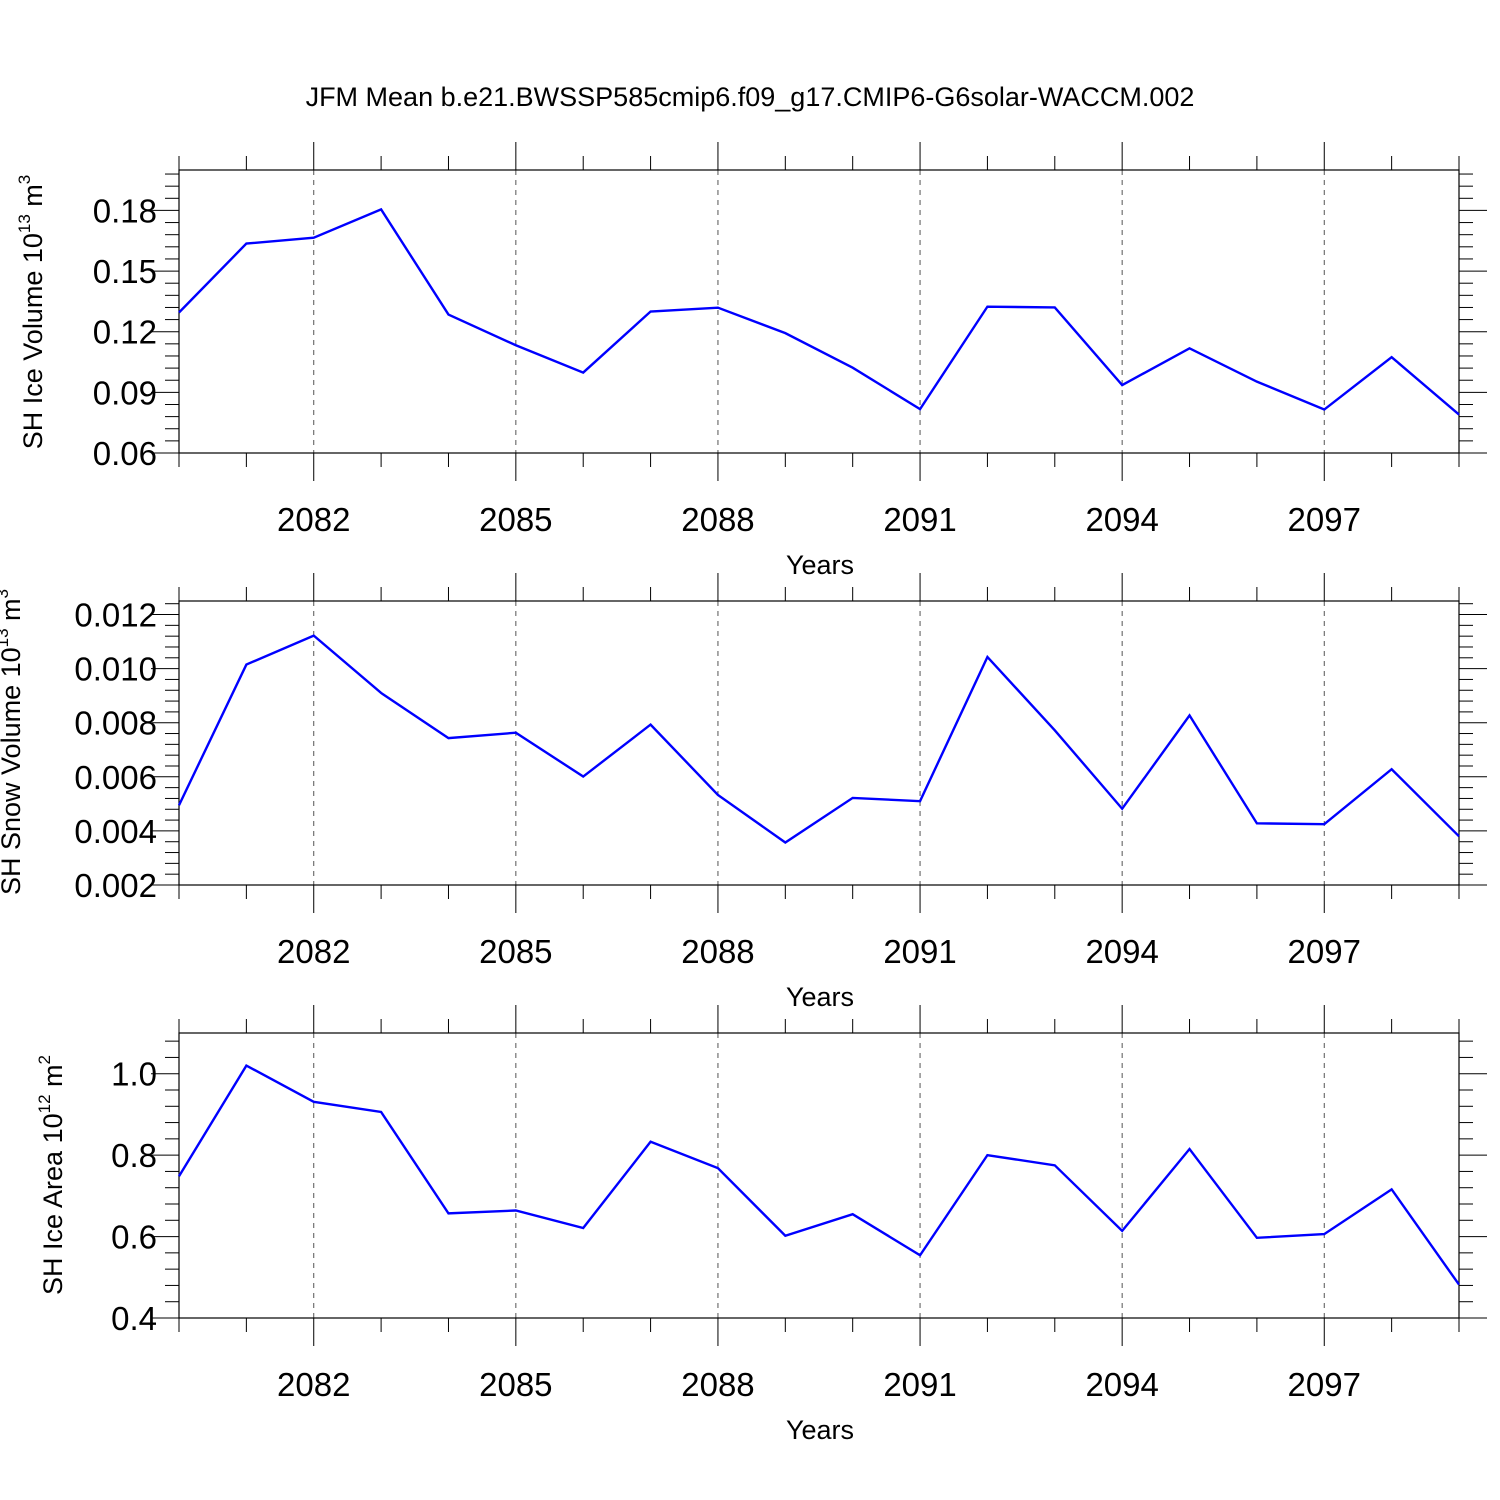  I want to click on y-tick-label: 0.12, so click(125, 332).